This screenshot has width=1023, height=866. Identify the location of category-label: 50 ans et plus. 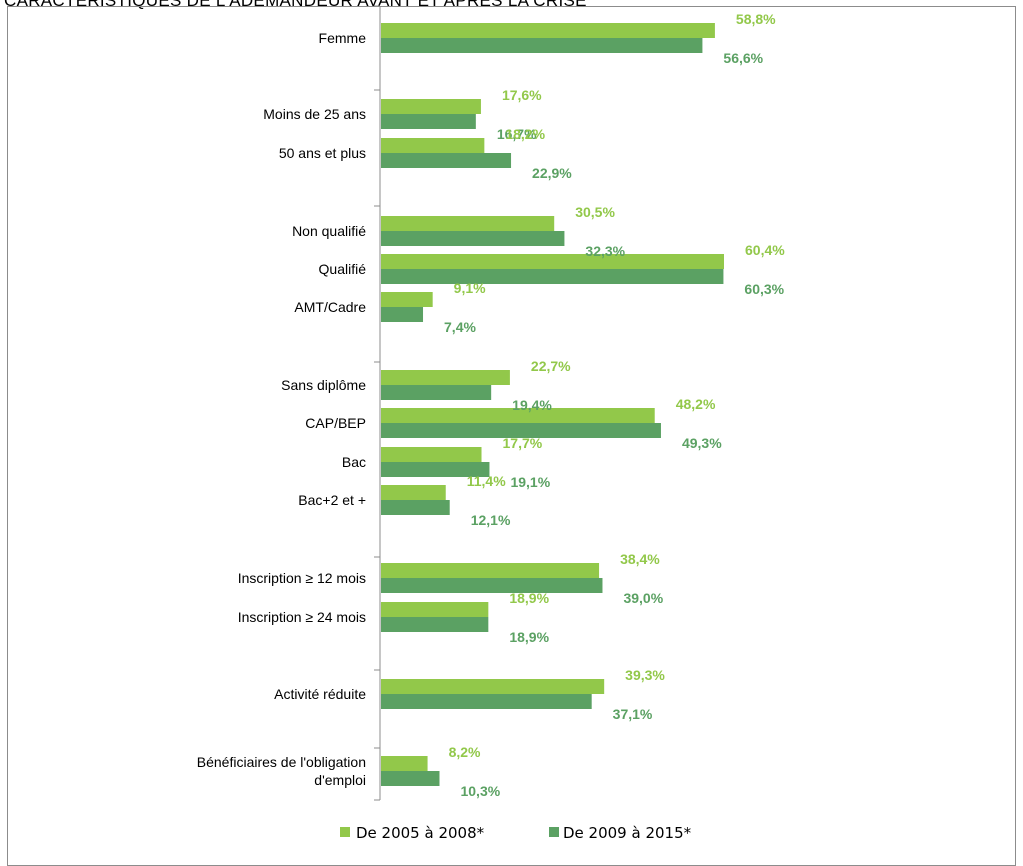
(322, 153).